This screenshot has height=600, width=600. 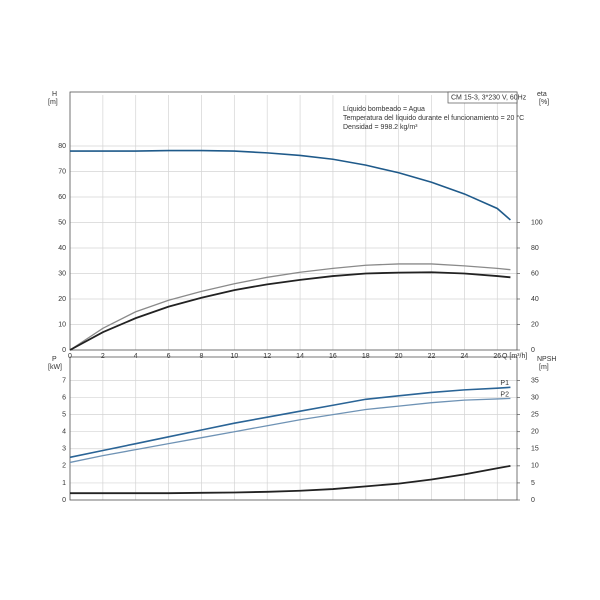 What do you see at coordinates (53, 102) in the screenshot?
I see `y-axis-unit: [m]` at bounding box center [53, 102].